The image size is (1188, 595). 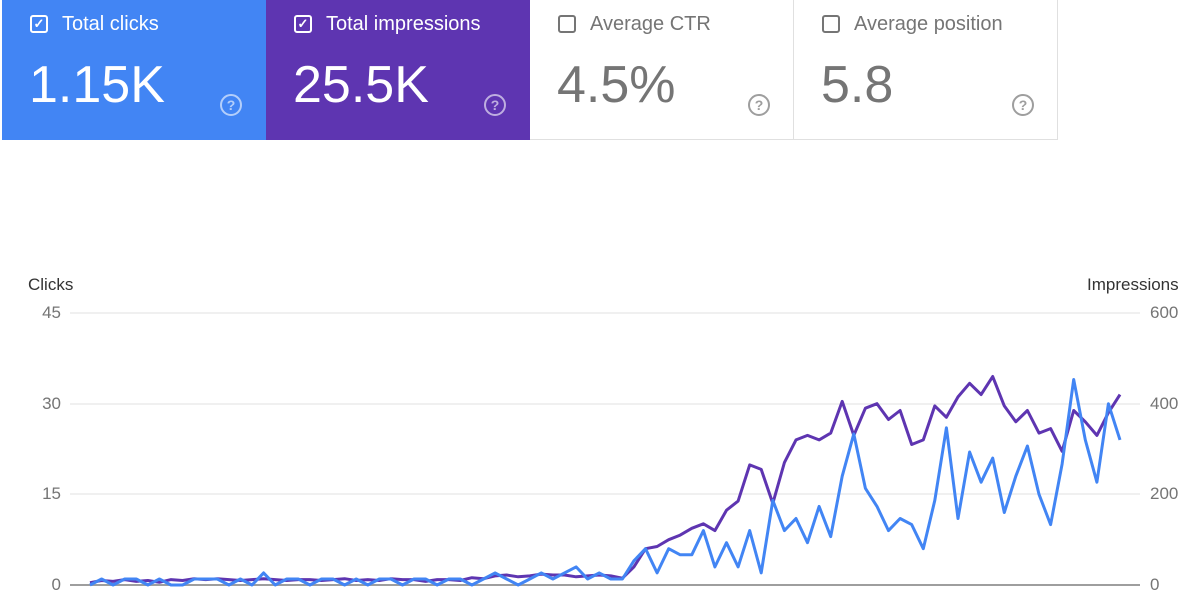 I want to click on metric-card-average-ctr: Average CTR 4.5% ?, so click(x=662, y=70).